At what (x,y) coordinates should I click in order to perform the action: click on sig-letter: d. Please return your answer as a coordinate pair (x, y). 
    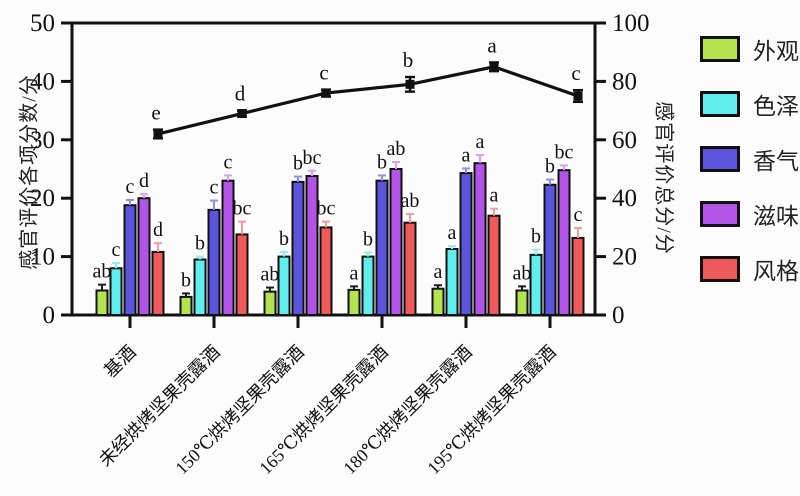
    Looking at the image, I should click on (158, 230).